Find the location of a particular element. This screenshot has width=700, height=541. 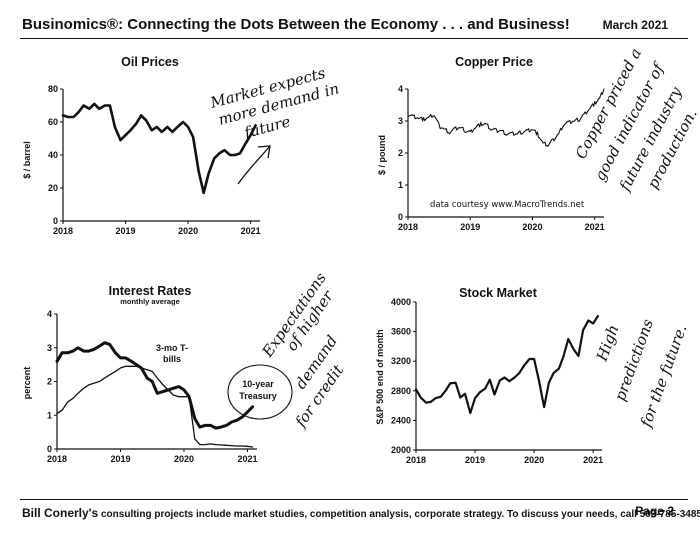

top-rule is located at coordinates (354, 38).